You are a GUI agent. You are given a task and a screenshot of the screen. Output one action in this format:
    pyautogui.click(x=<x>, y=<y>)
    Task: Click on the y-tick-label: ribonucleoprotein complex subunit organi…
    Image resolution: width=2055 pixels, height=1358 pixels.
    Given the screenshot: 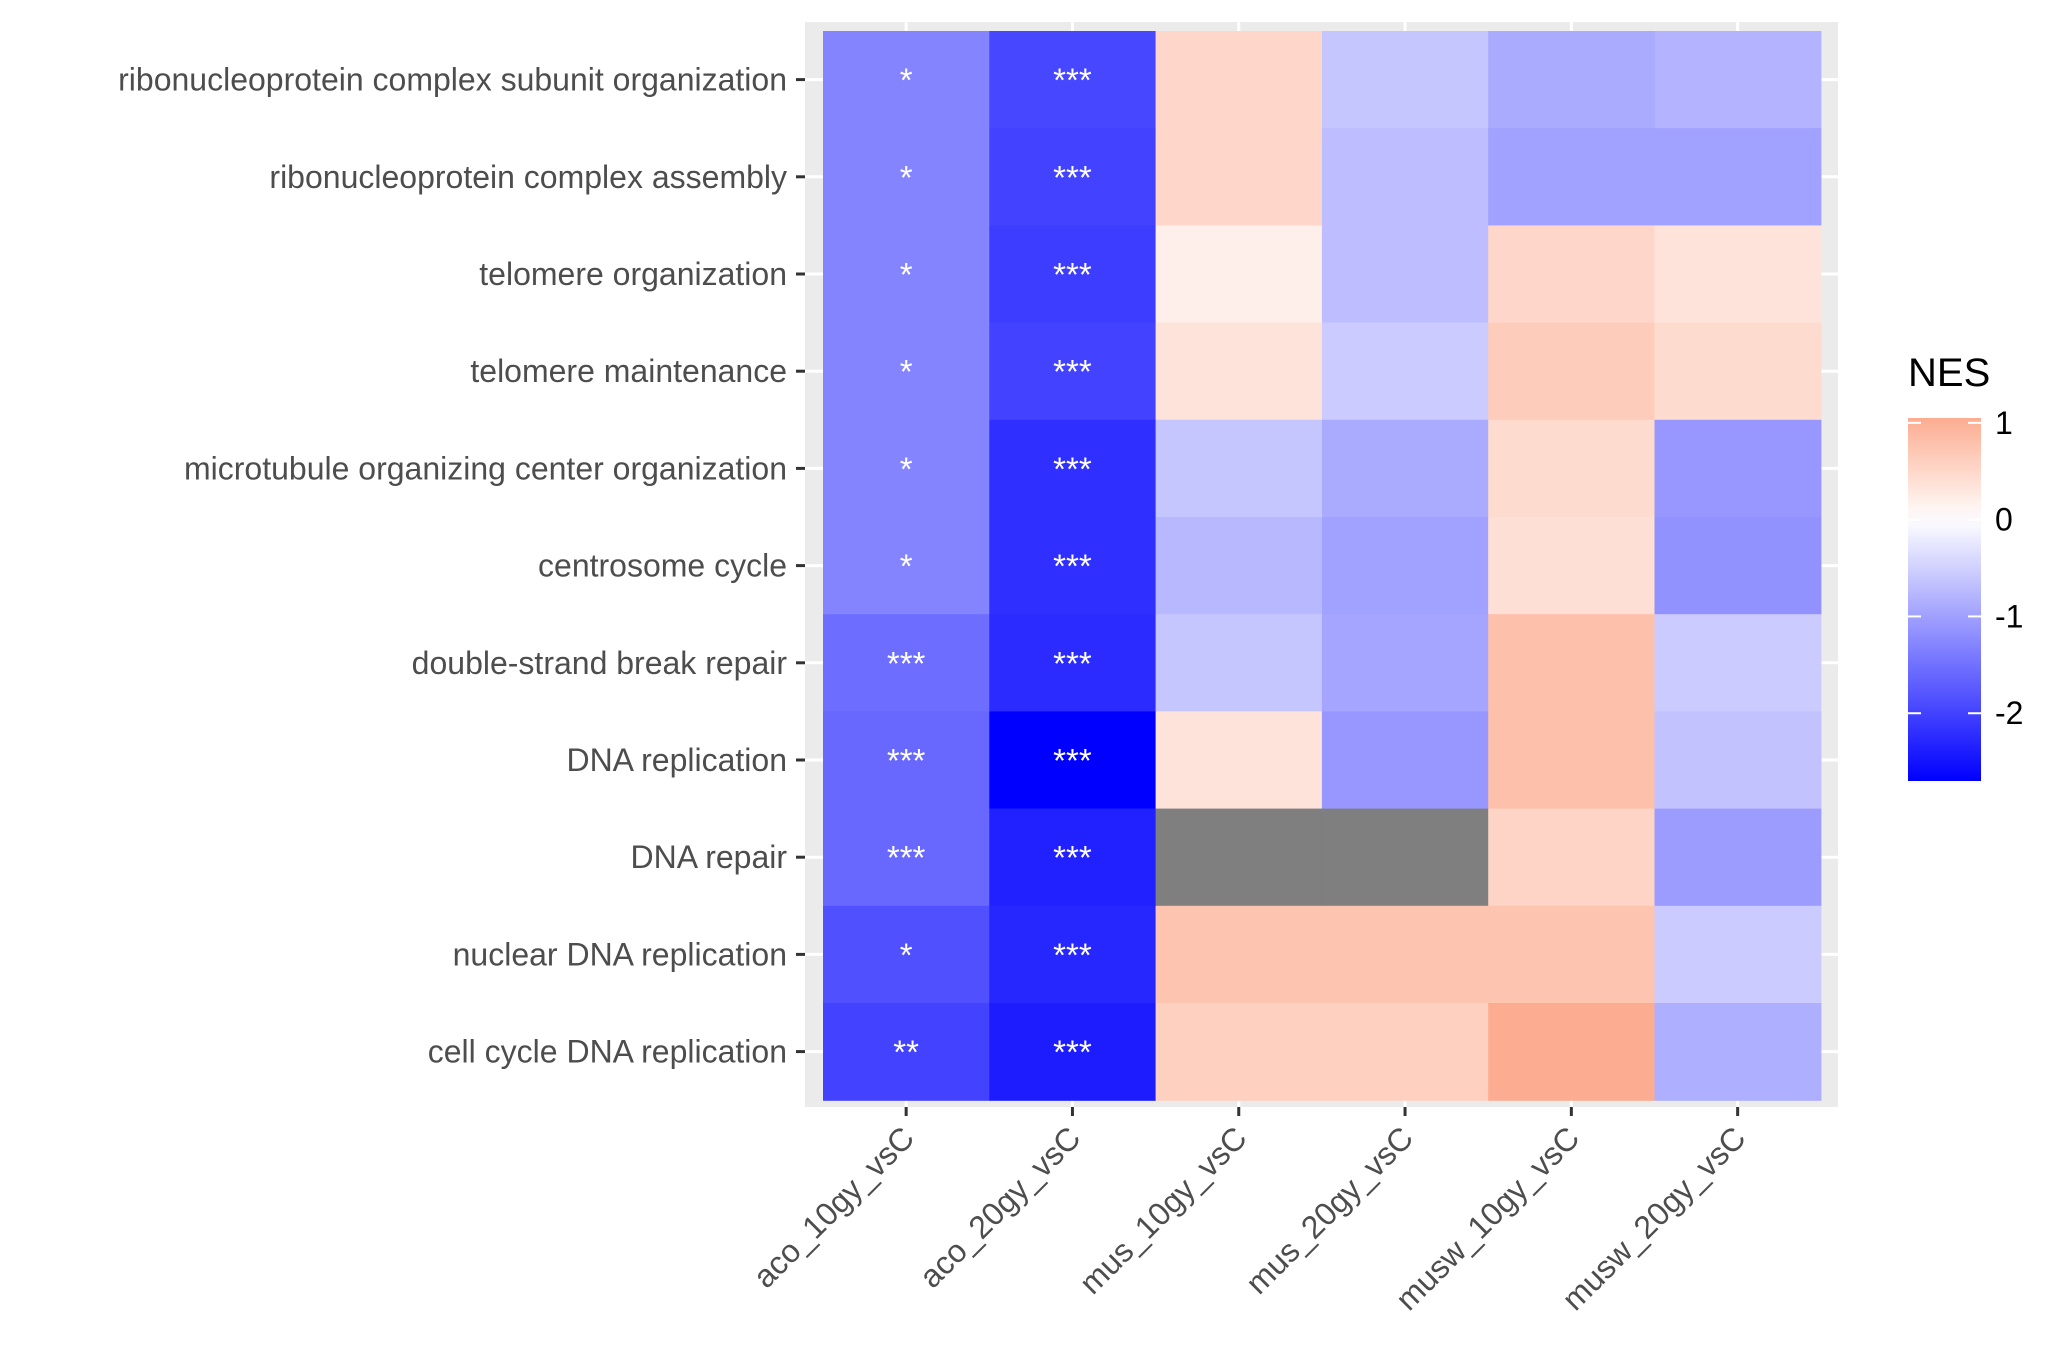 What is the action you would take?
    pyautogui.click(x=452, y=80)
    